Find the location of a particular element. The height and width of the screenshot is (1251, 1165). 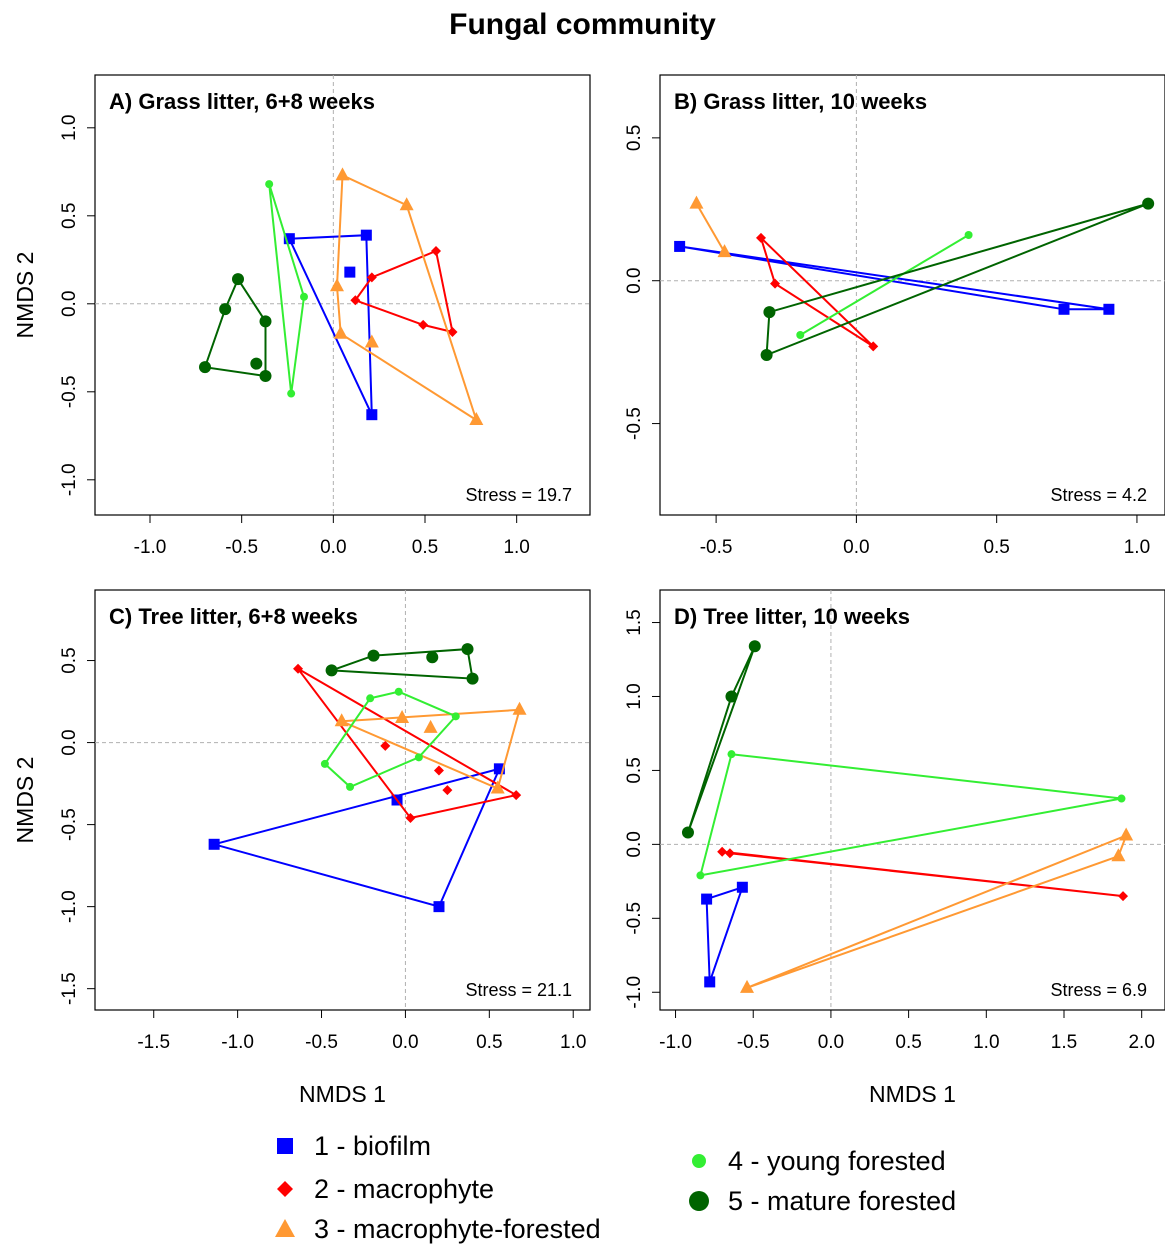

x-tick-label: 2.0 is located at coordinates (1141, 1042).